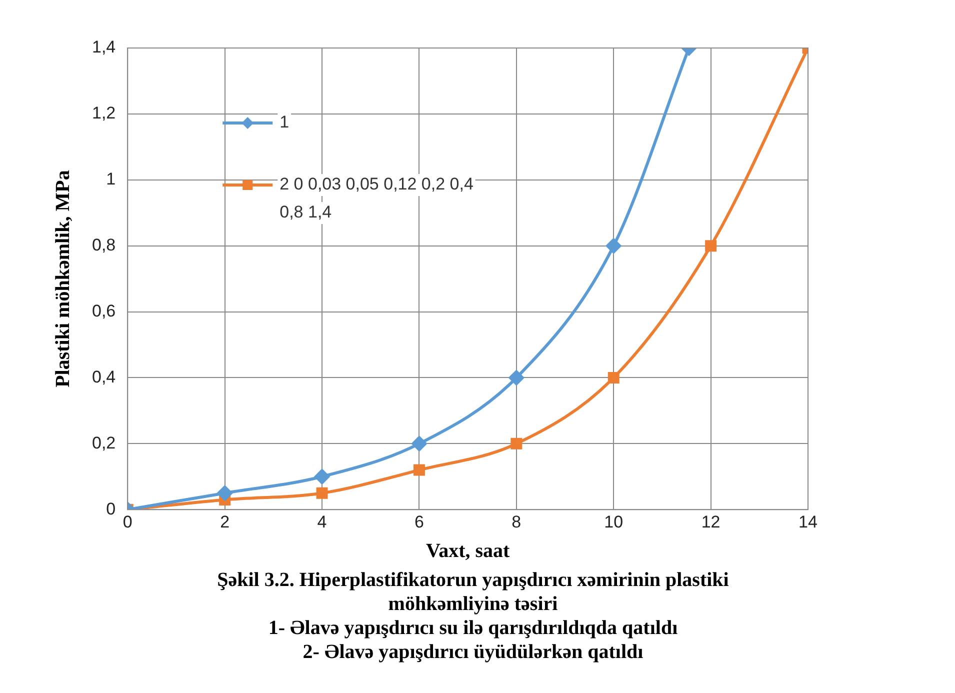 Image resolution: width=955 pixels, height=693 pixels. Describe the element at coordinates (104, 376) in the screenshot. I see `y-tick-label: 0,4` at that location.